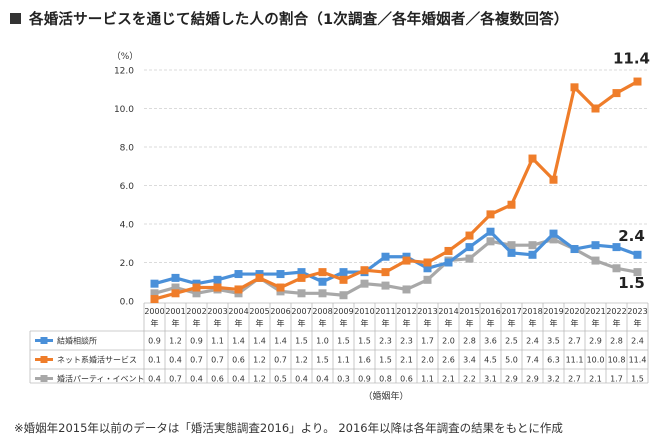 The width and height of the screenshot is (672, 444). Describe the element at coordinates (44, 359) in the screenshot. I see `legend-marker` at that location.